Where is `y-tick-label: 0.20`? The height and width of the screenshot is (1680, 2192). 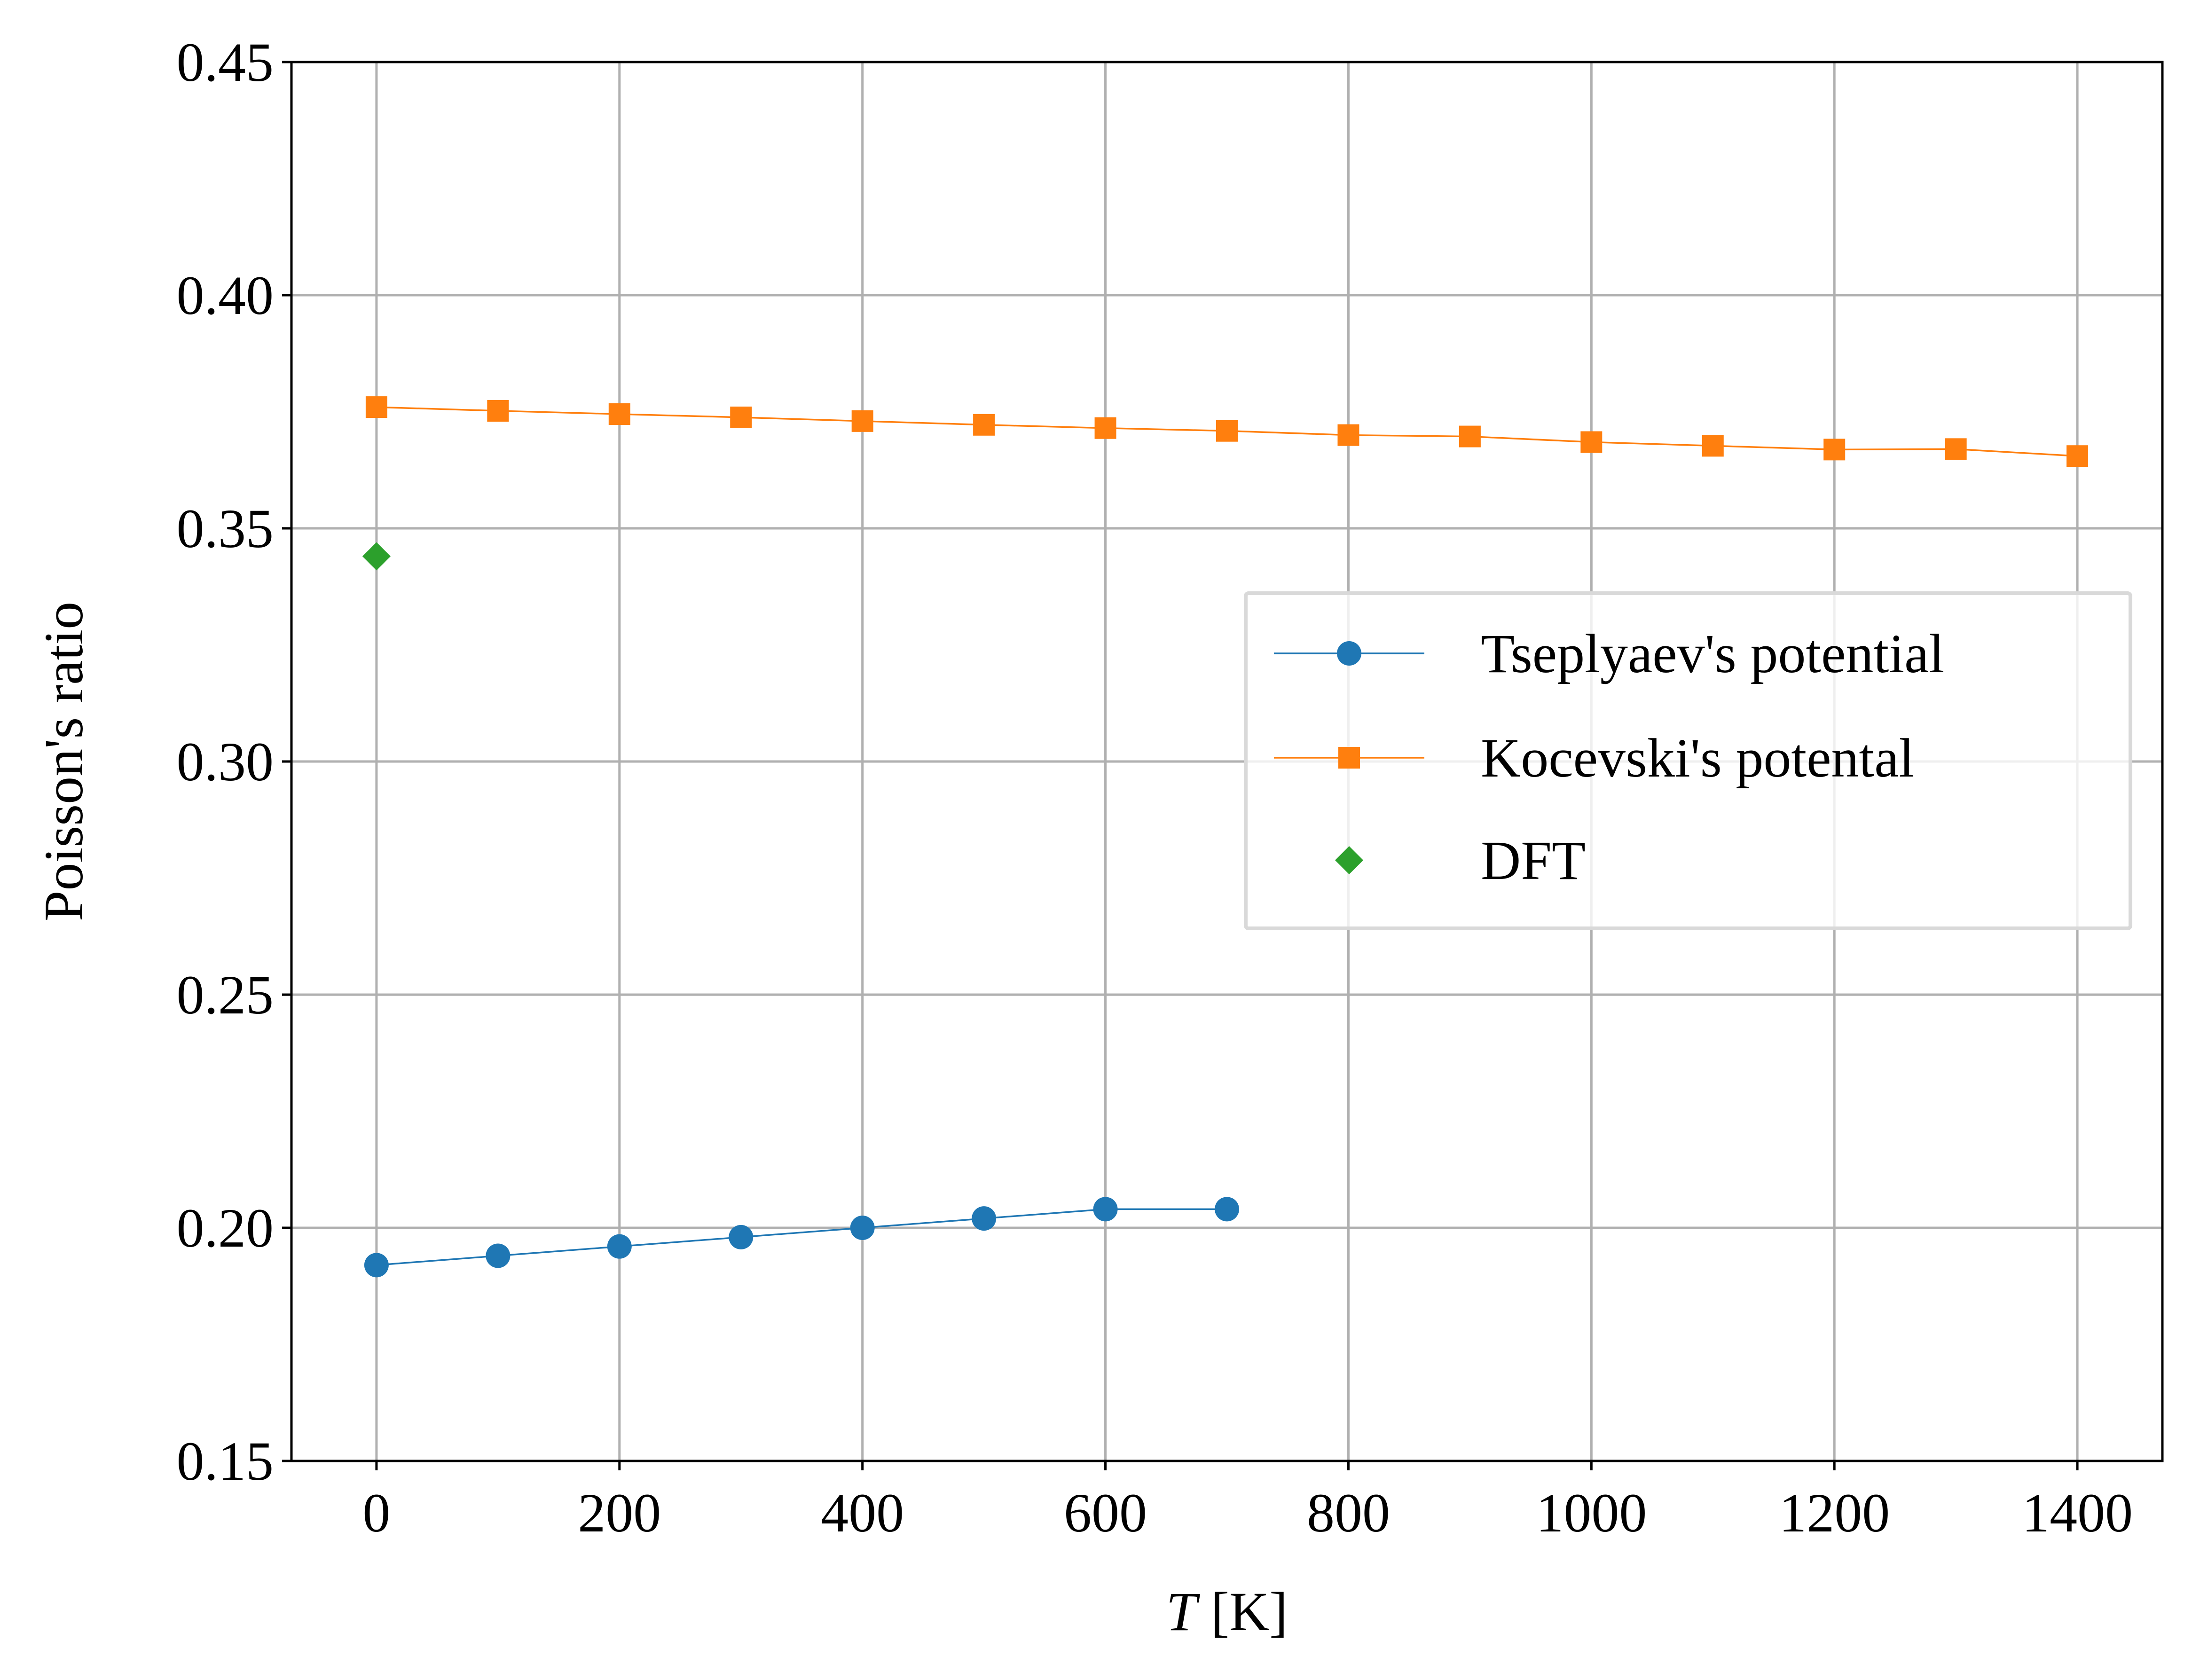 y-tick-label: 0.20 is located at coordinates (225, 1228).